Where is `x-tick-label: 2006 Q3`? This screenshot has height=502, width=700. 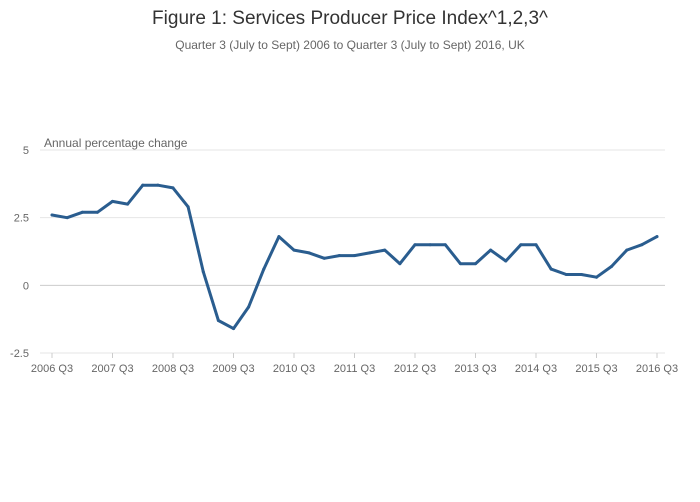
x-tick-label: 2006 Q3 is located at coordinates (52, 369).